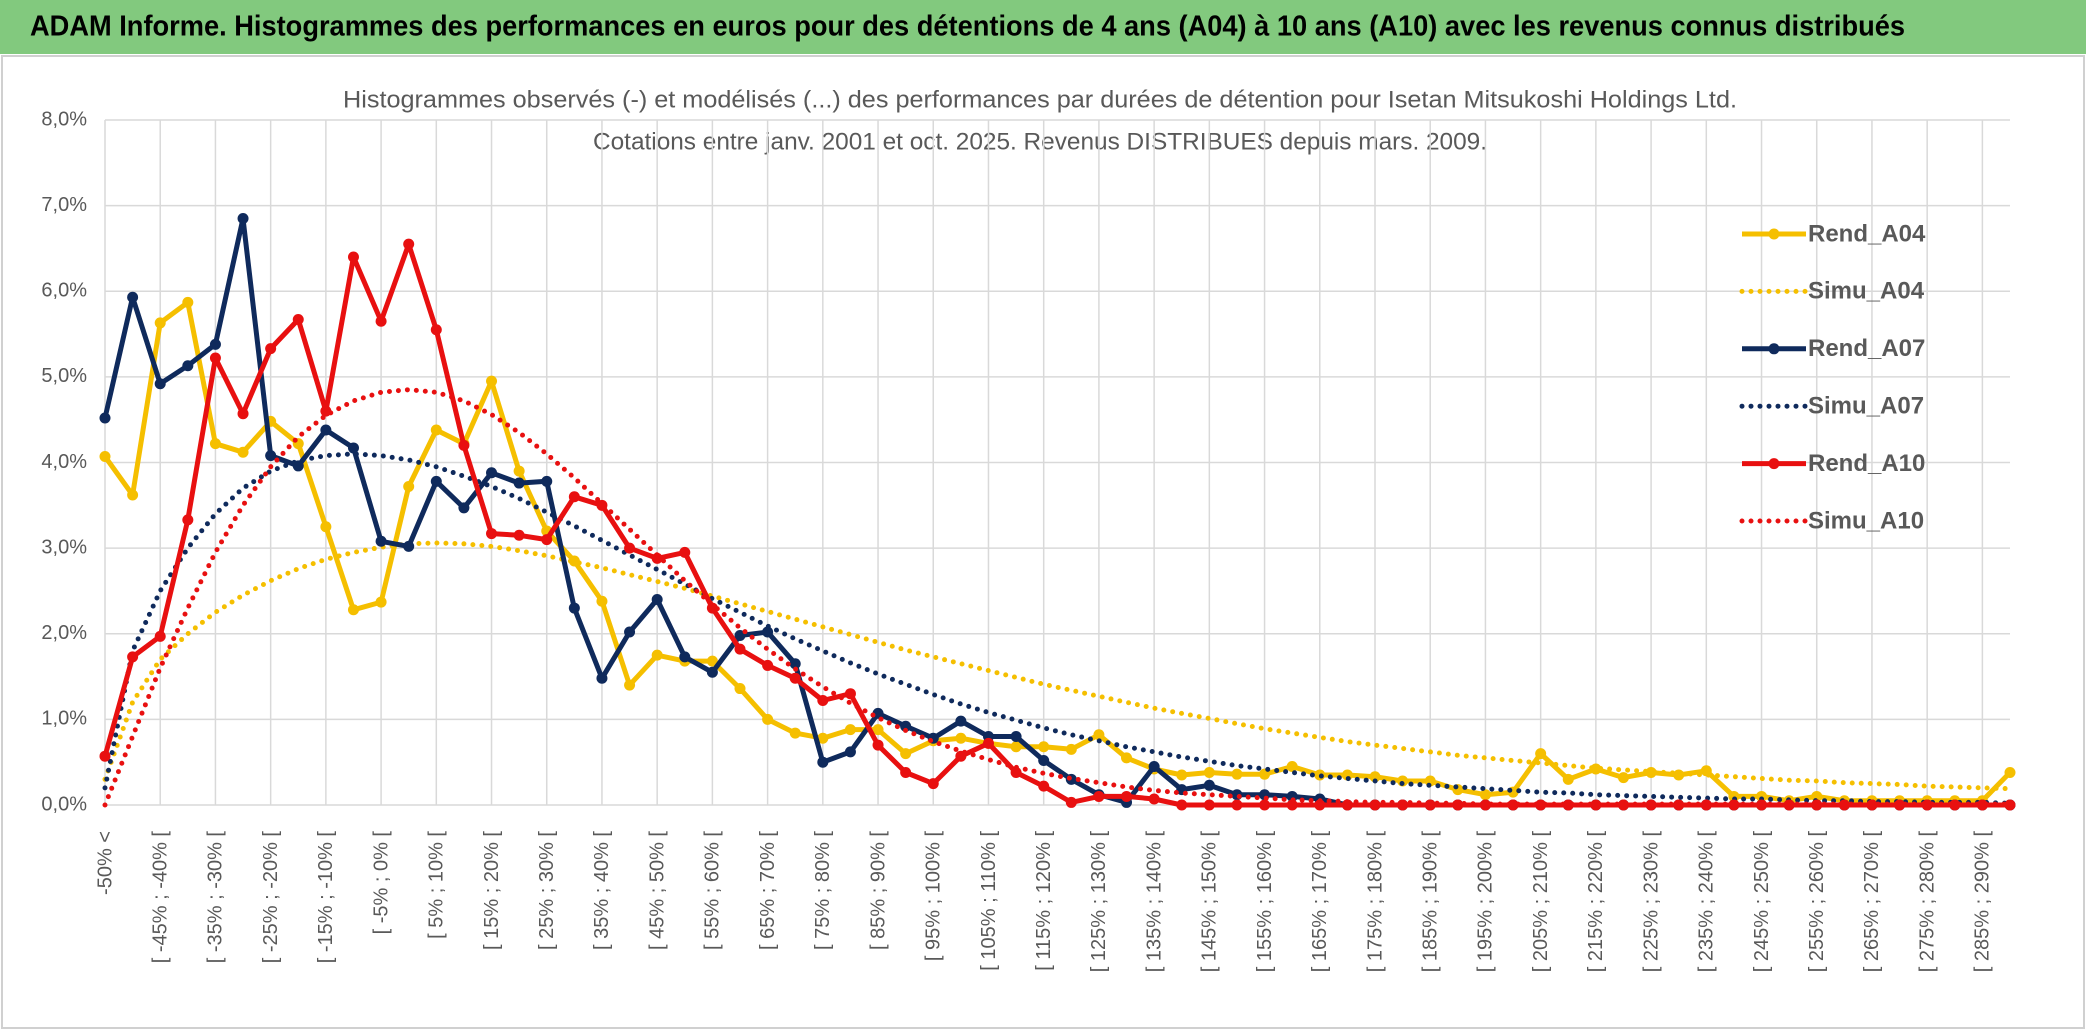 Image resolution: width=2086 pixels, height=1033 pixels. What do you see at coordinates (1866, 520) in the screenshot?
I see `legend-label: Simu_A10` at bounding box center [1866, 520].